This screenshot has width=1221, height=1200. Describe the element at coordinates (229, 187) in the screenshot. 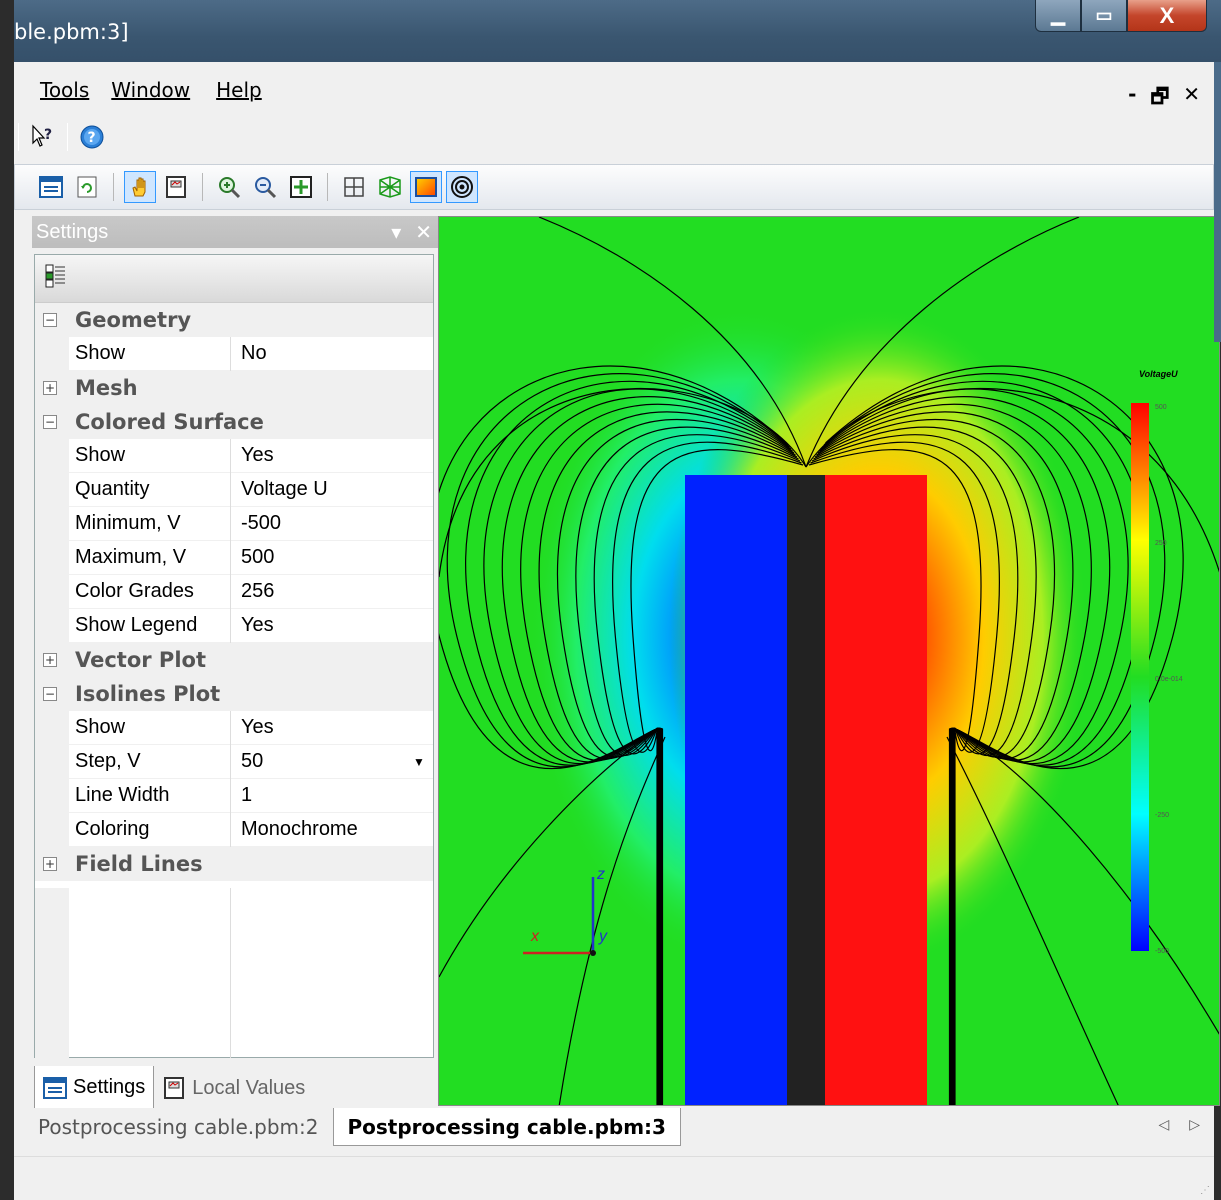

I see `zoom-in-icon` at that location.